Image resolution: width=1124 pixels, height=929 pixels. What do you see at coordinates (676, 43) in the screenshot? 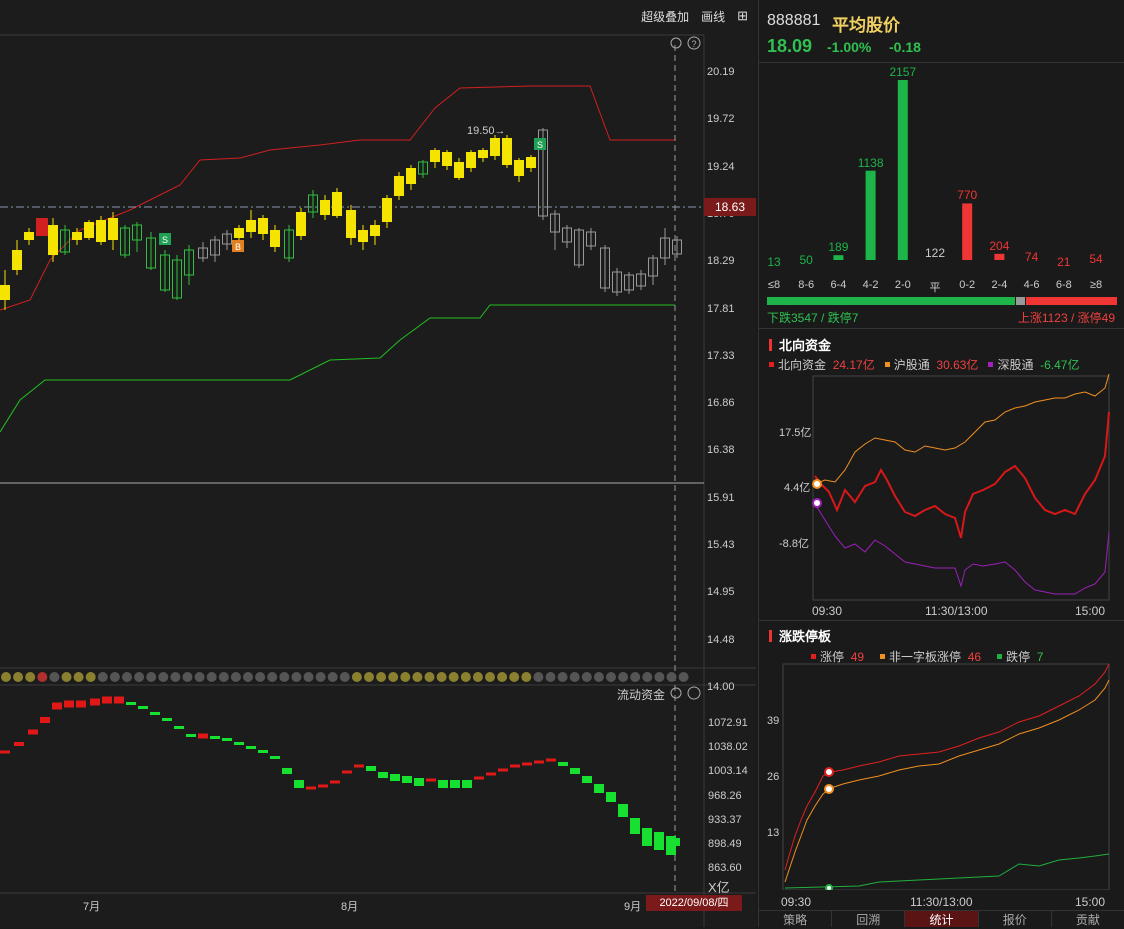
I see `settings-icon` at bounding box center [676, 43].